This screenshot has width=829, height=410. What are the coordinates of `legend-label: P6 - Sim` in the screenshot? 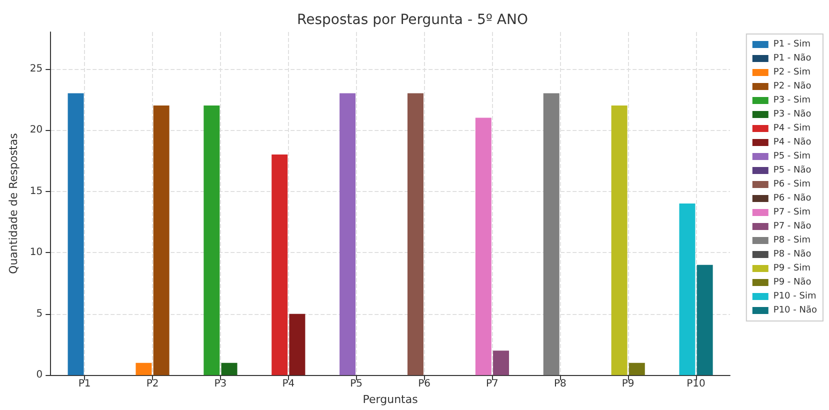 It's located at (792, 185).